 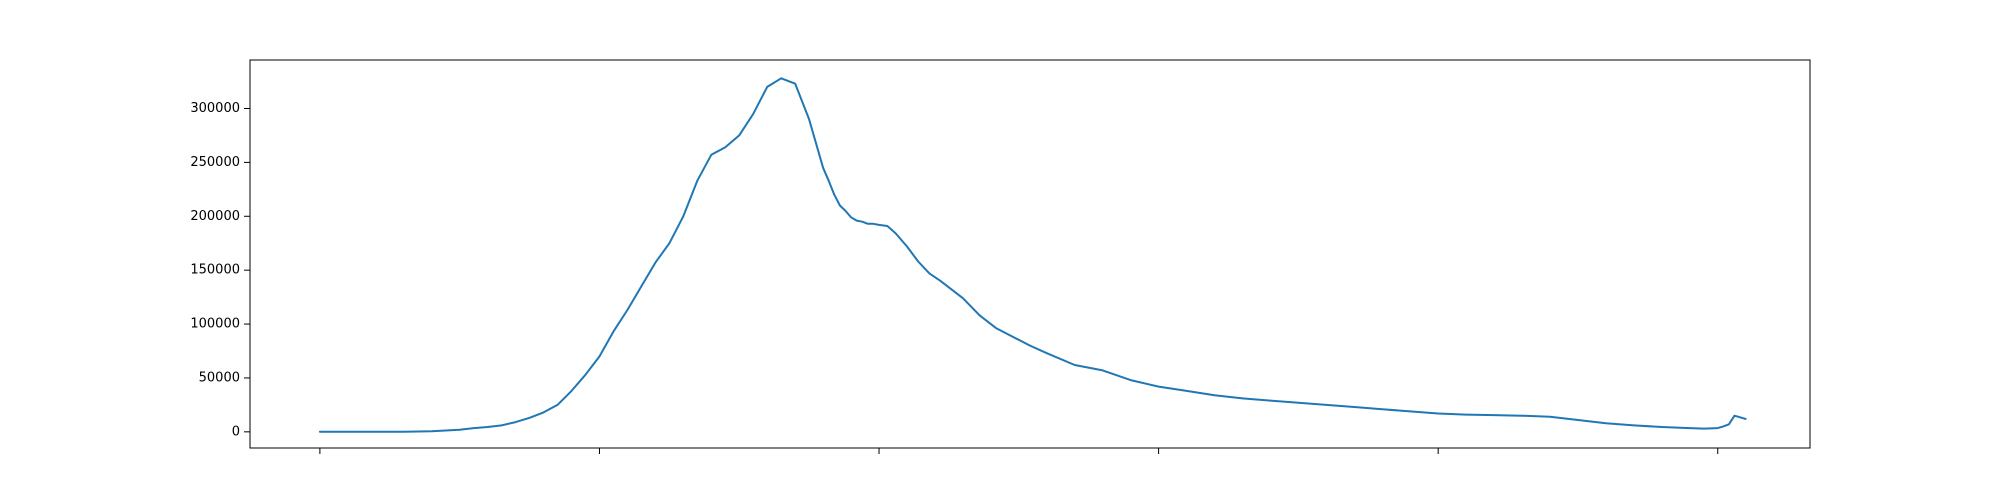 I want to click on y-axis: 0 50000 100000 150000 200000 250000 300000, so click(x=220, y=270).